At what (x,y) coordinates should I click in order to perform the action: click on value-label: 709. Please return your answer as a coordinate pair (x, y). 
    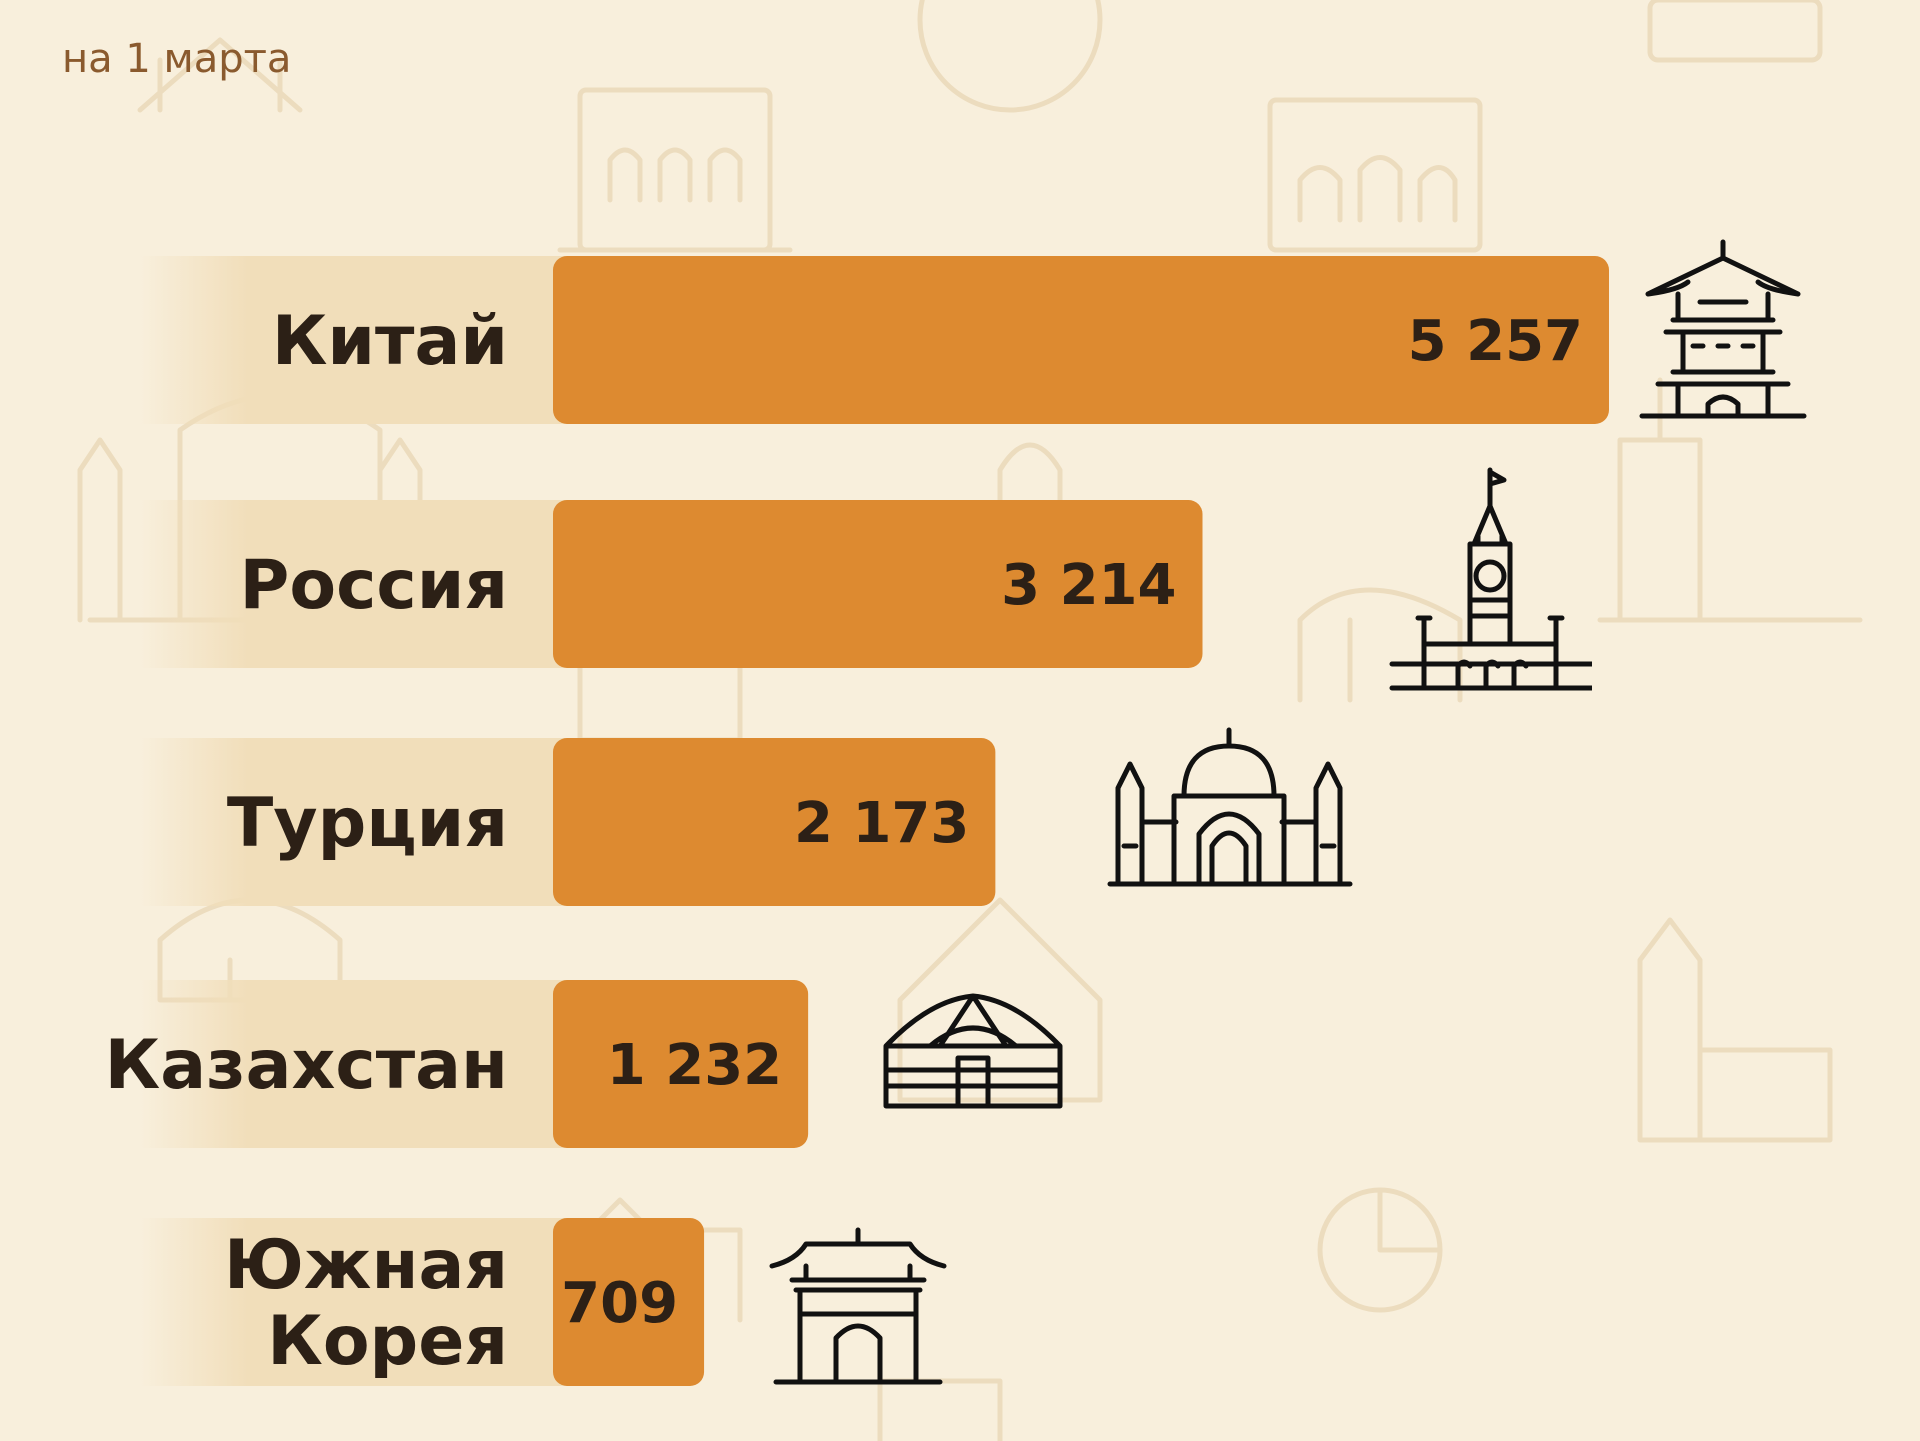
    Looking at the image, I should click on (619, 1303).